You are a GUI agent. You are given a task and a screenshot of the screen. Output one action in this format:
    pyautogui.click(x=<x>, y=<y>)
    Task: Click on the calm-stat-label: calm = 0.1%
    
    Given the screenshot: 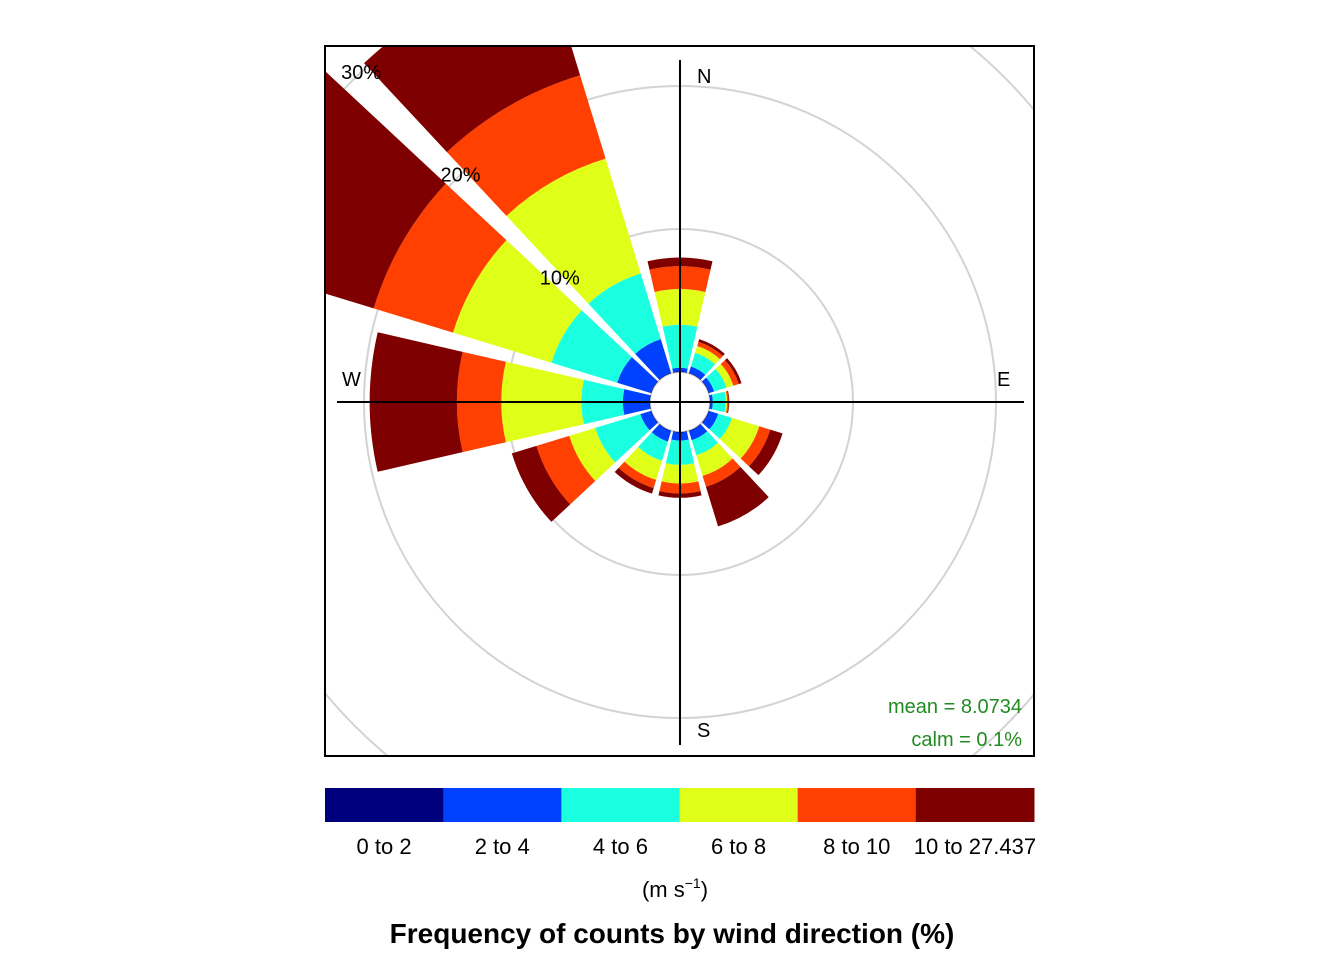 What is the action you would take?
    pyautogui.click(x=966, y=740)
    